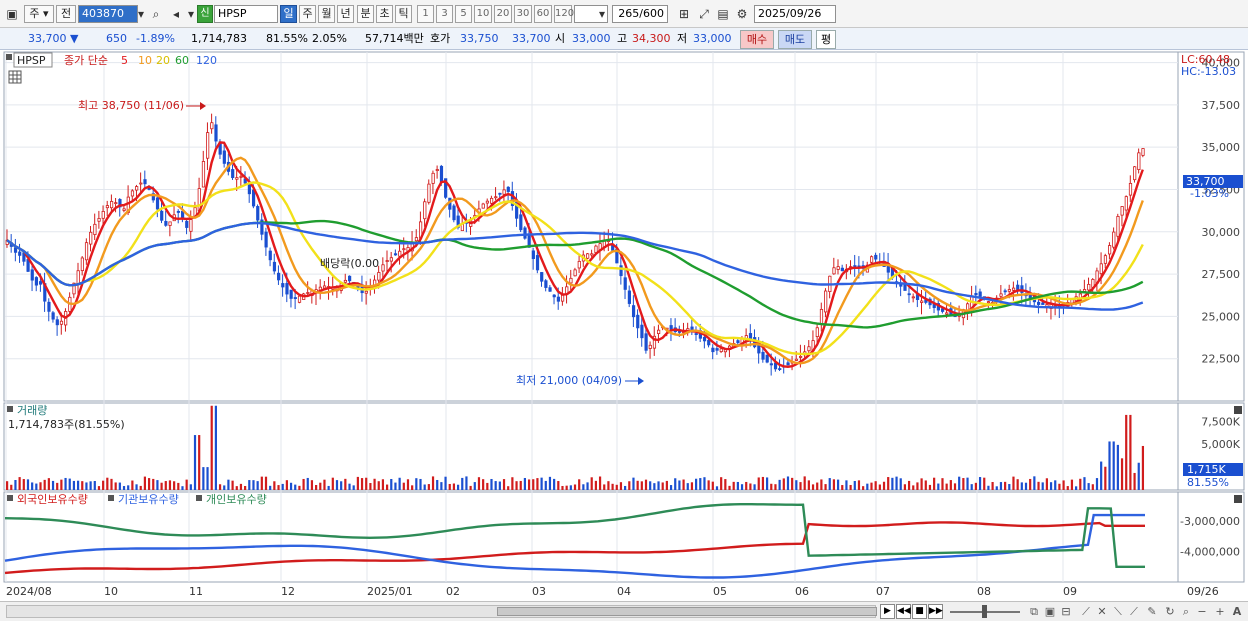 The width and height of the screenshot is (1248, 621). What do you see at coordinates (543, 14) in the screenshot?
I see `interval-60: 60` at bounding box center [543, 14].